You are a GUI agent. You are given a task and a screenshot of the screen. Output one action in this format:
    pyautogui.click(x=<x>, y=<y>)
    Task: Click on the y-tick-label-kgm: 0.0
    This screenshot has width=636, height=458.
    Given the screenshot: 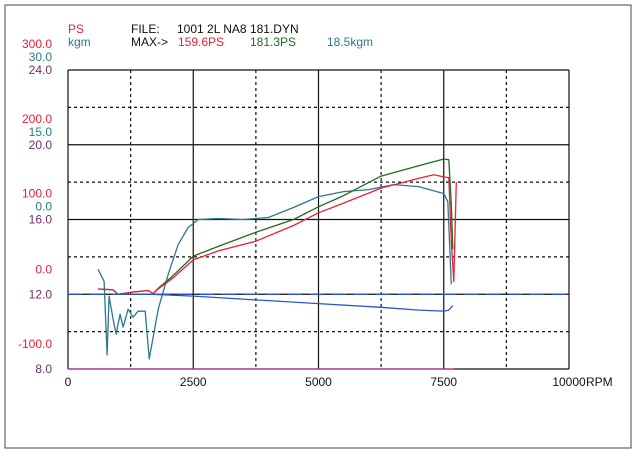 What is the action you would take?
    pyautogui.click(x=43, y=207)
    